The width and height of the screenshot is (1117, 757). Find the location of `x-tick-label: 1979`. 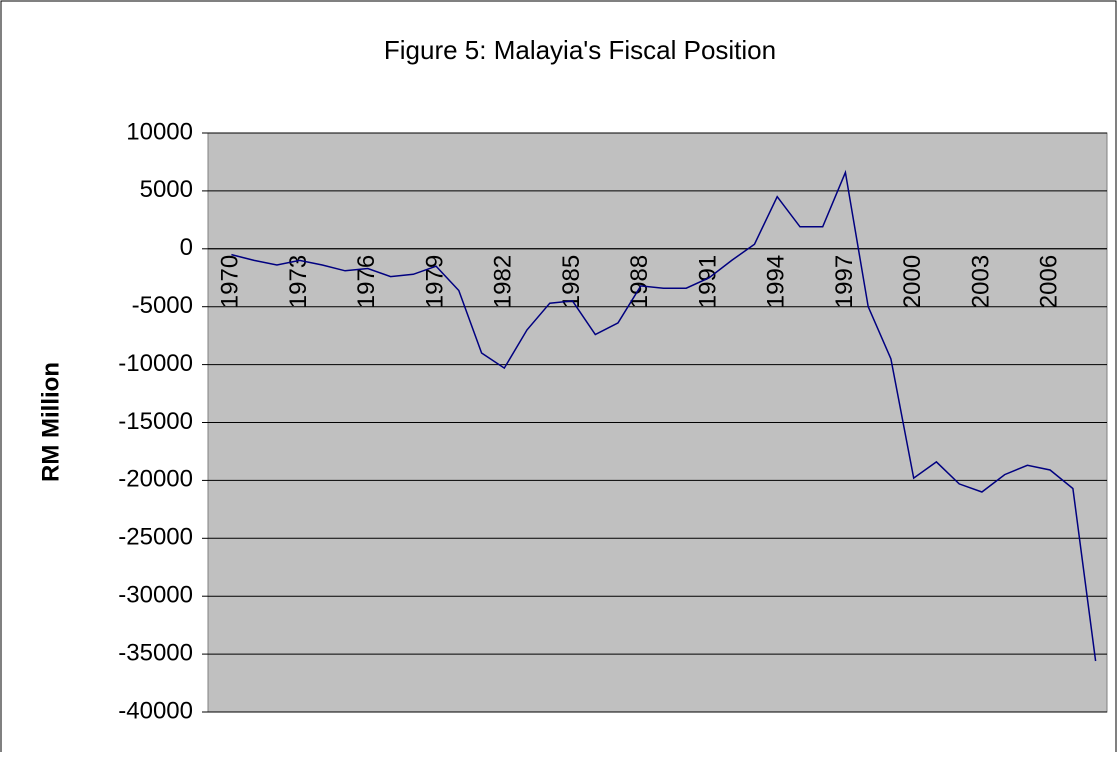

x-tick-label: 1979 is located at coordinates (434, 281).